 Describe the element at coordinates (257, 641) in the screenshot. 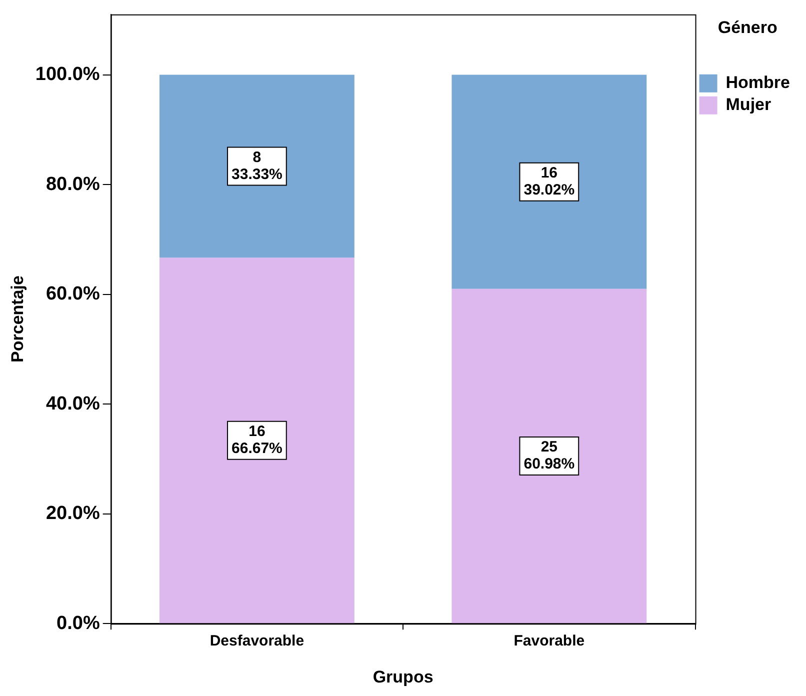

I see `x-tick-label: Desfavorable` at that location.